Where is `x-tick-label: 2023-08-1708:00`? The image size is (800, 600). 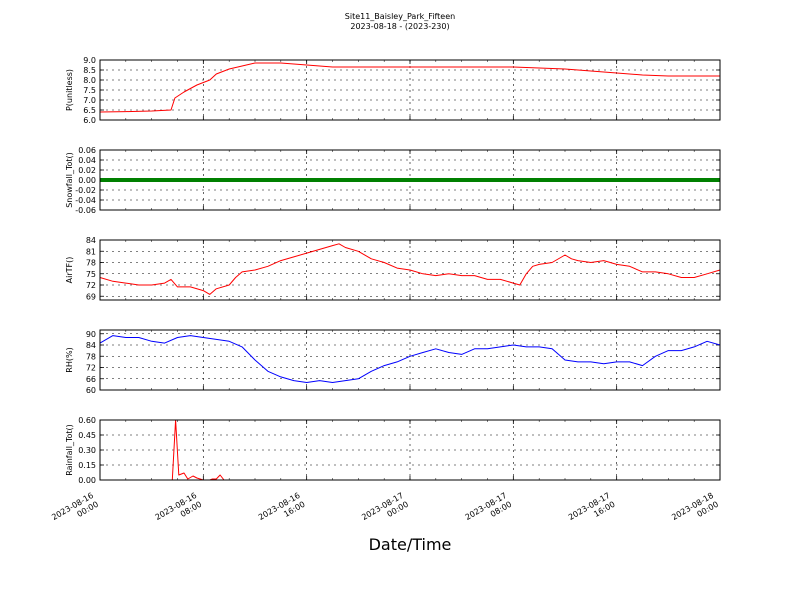
x-tick-label: 2023-08-1708:00 is located at coordinates (489, 511).